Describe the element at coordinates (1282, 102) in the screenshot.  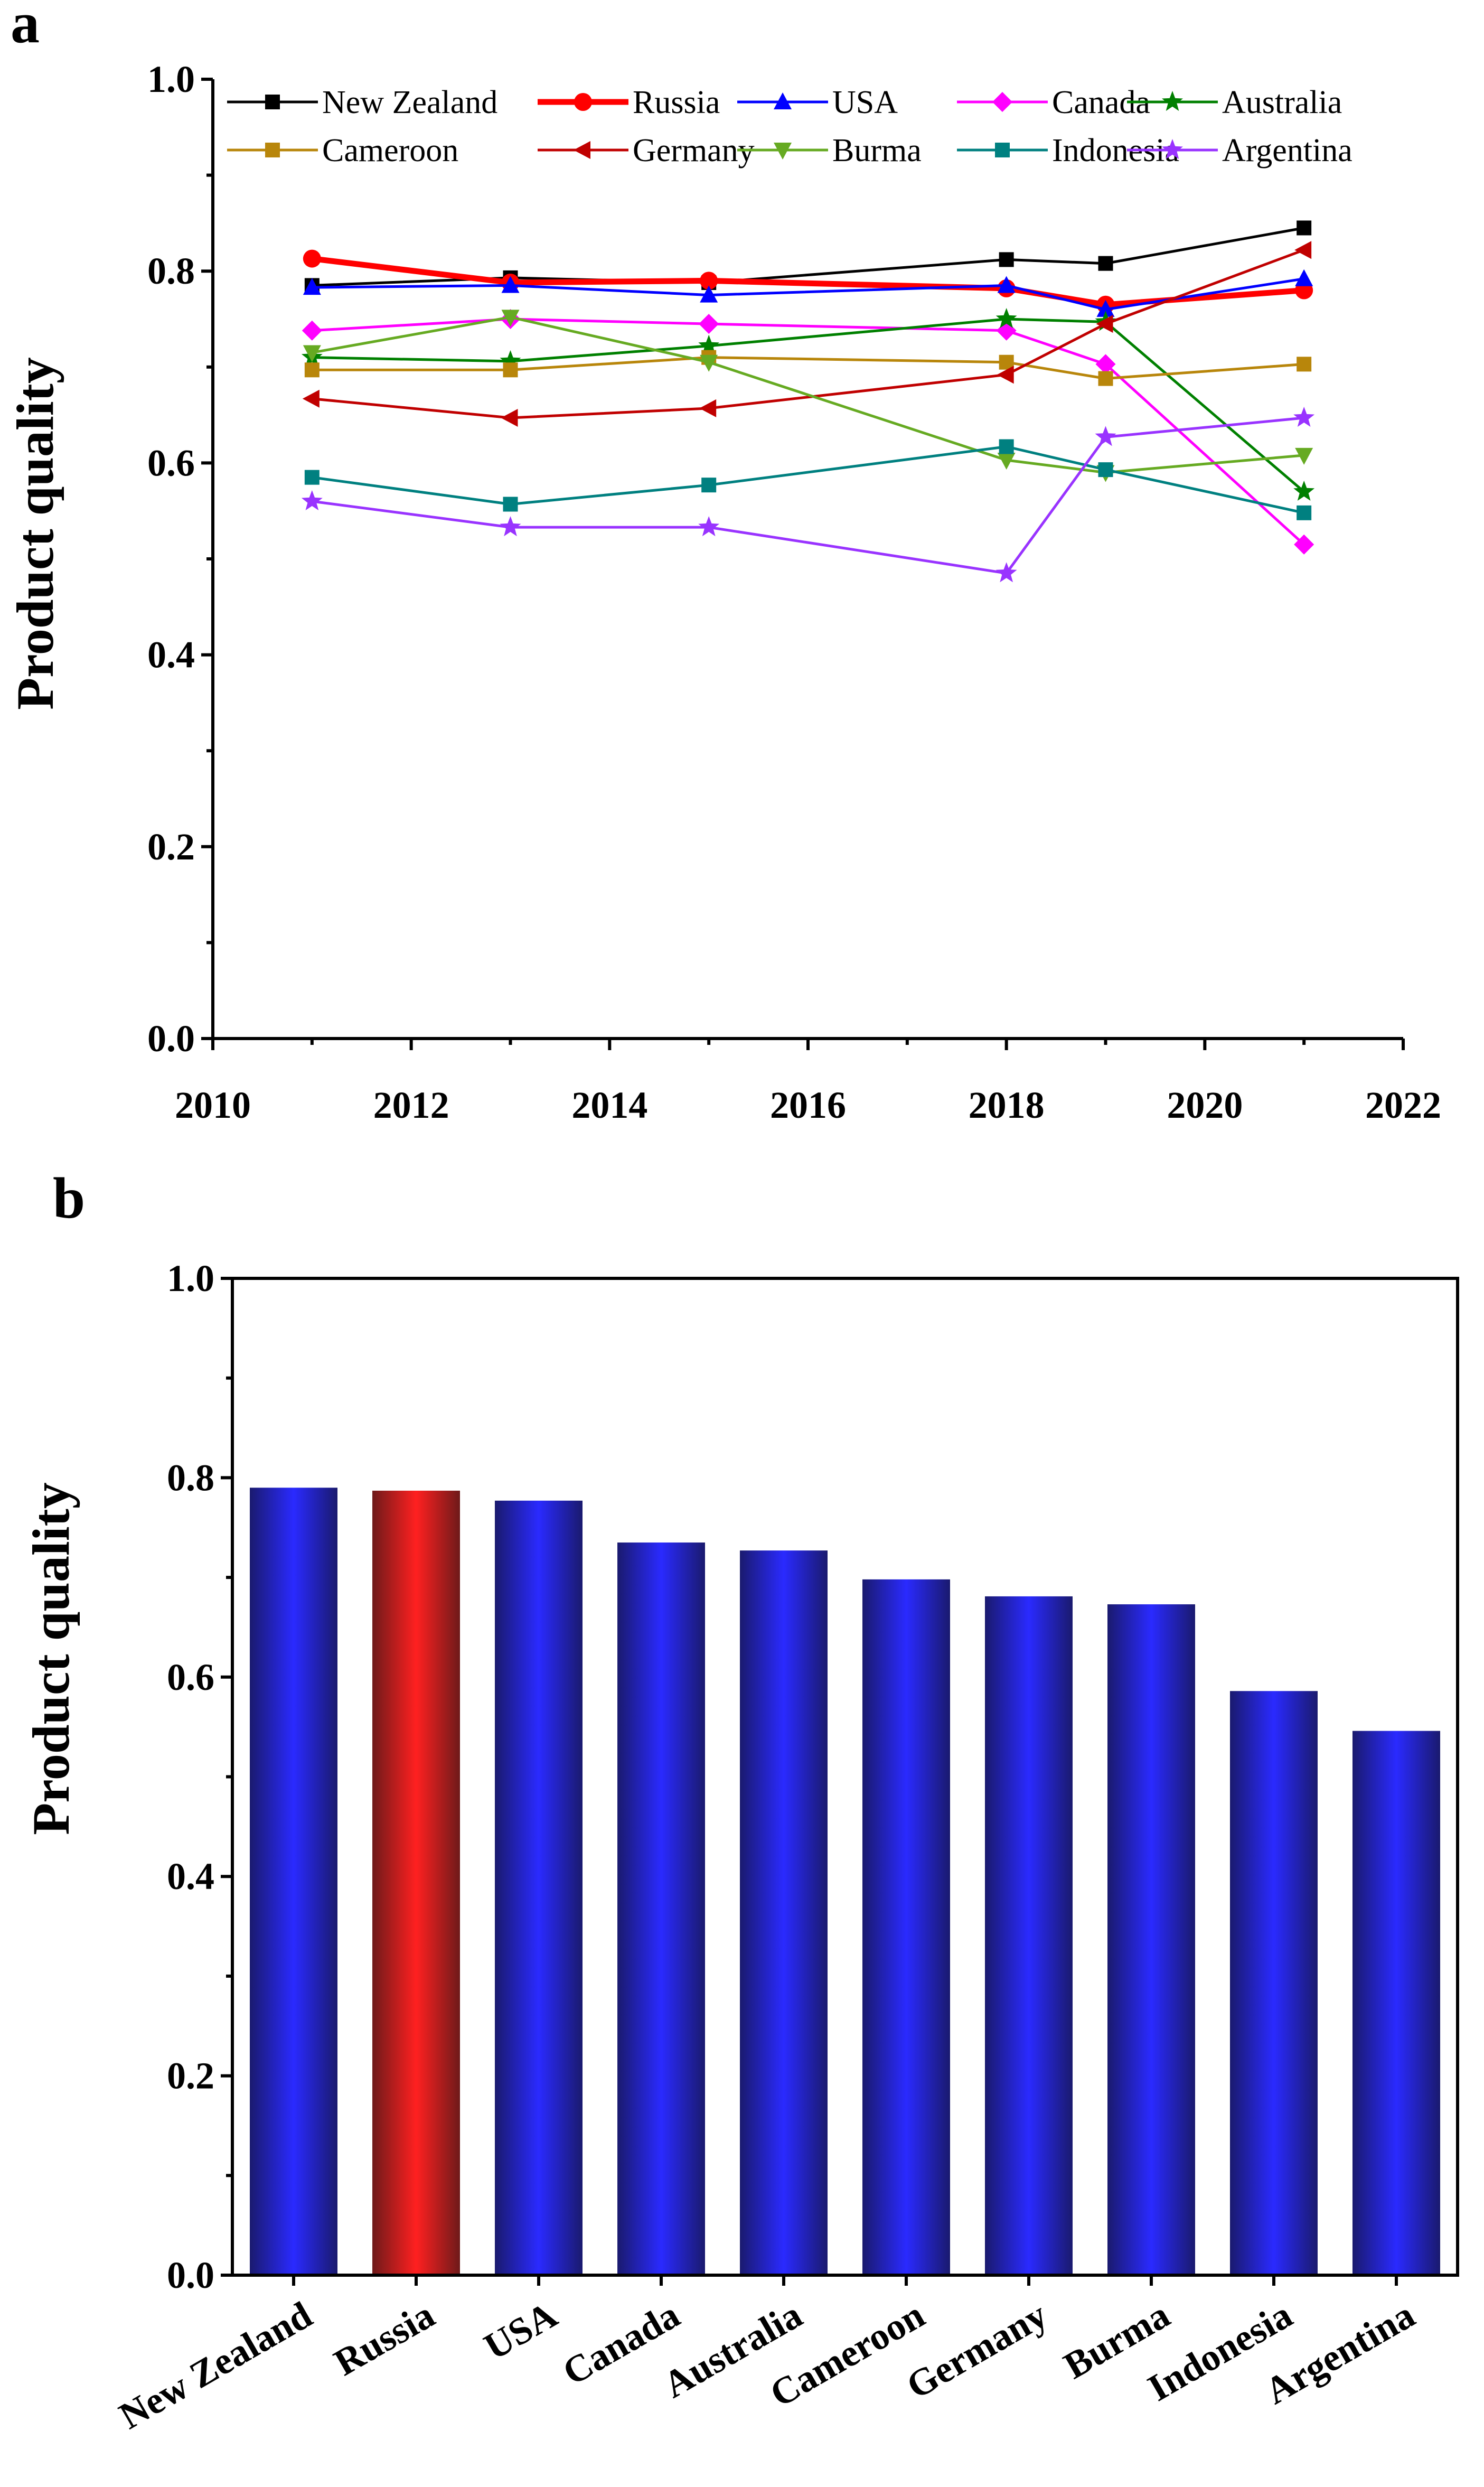
I see `legend-label-australia: Australia` at that location.